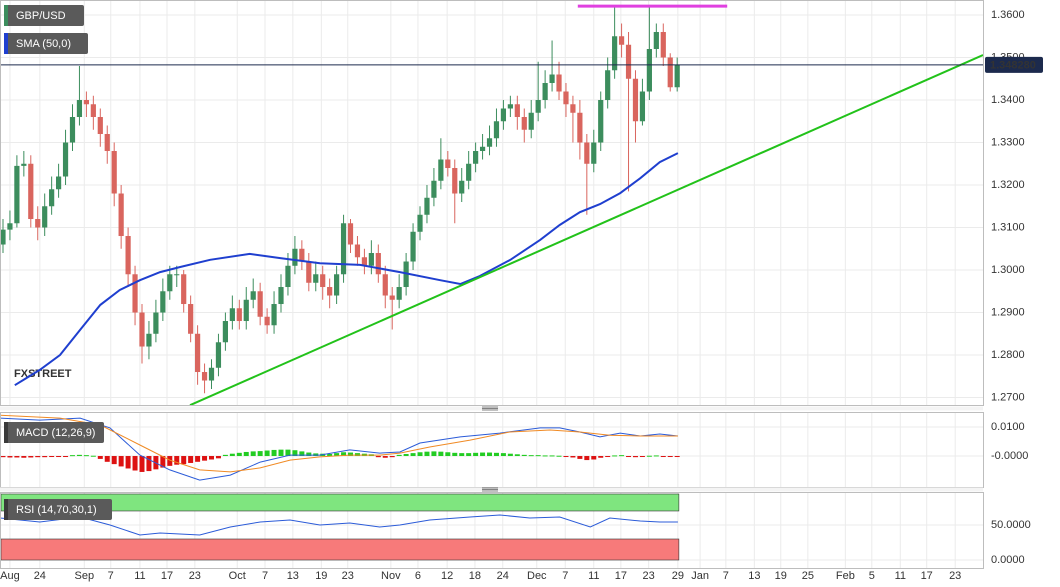 This screenshot has height=587, width=1060. I want to click on x-tick-label: Sep, so click(85, 576).